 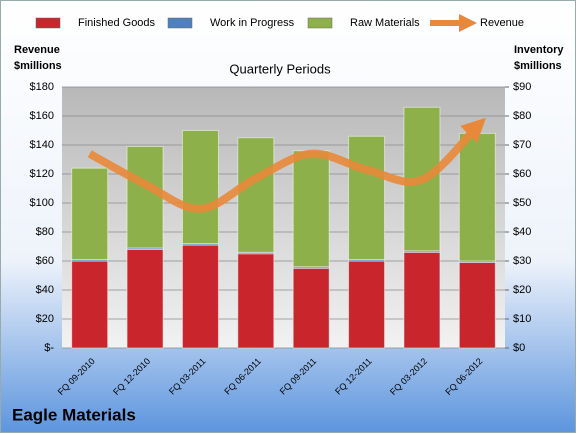 I want to click on y-tick-label: $20, so click(x=45, y=319).